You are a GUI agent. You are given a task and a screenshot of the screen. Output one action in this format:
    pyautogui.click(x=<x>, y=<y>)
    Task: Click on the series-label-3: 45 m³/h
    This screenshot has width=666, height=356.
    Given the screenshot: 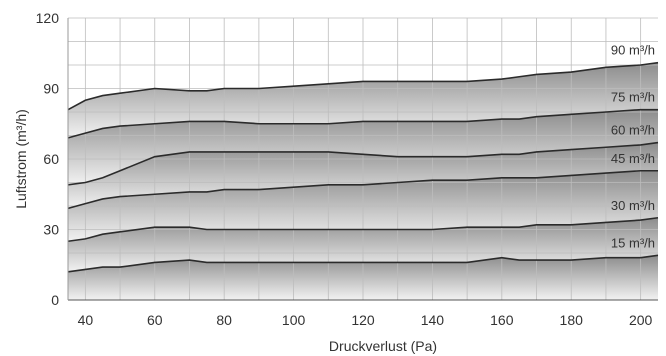 What is the action you would take?
    pyautogui.click(x=633, y=158)
    